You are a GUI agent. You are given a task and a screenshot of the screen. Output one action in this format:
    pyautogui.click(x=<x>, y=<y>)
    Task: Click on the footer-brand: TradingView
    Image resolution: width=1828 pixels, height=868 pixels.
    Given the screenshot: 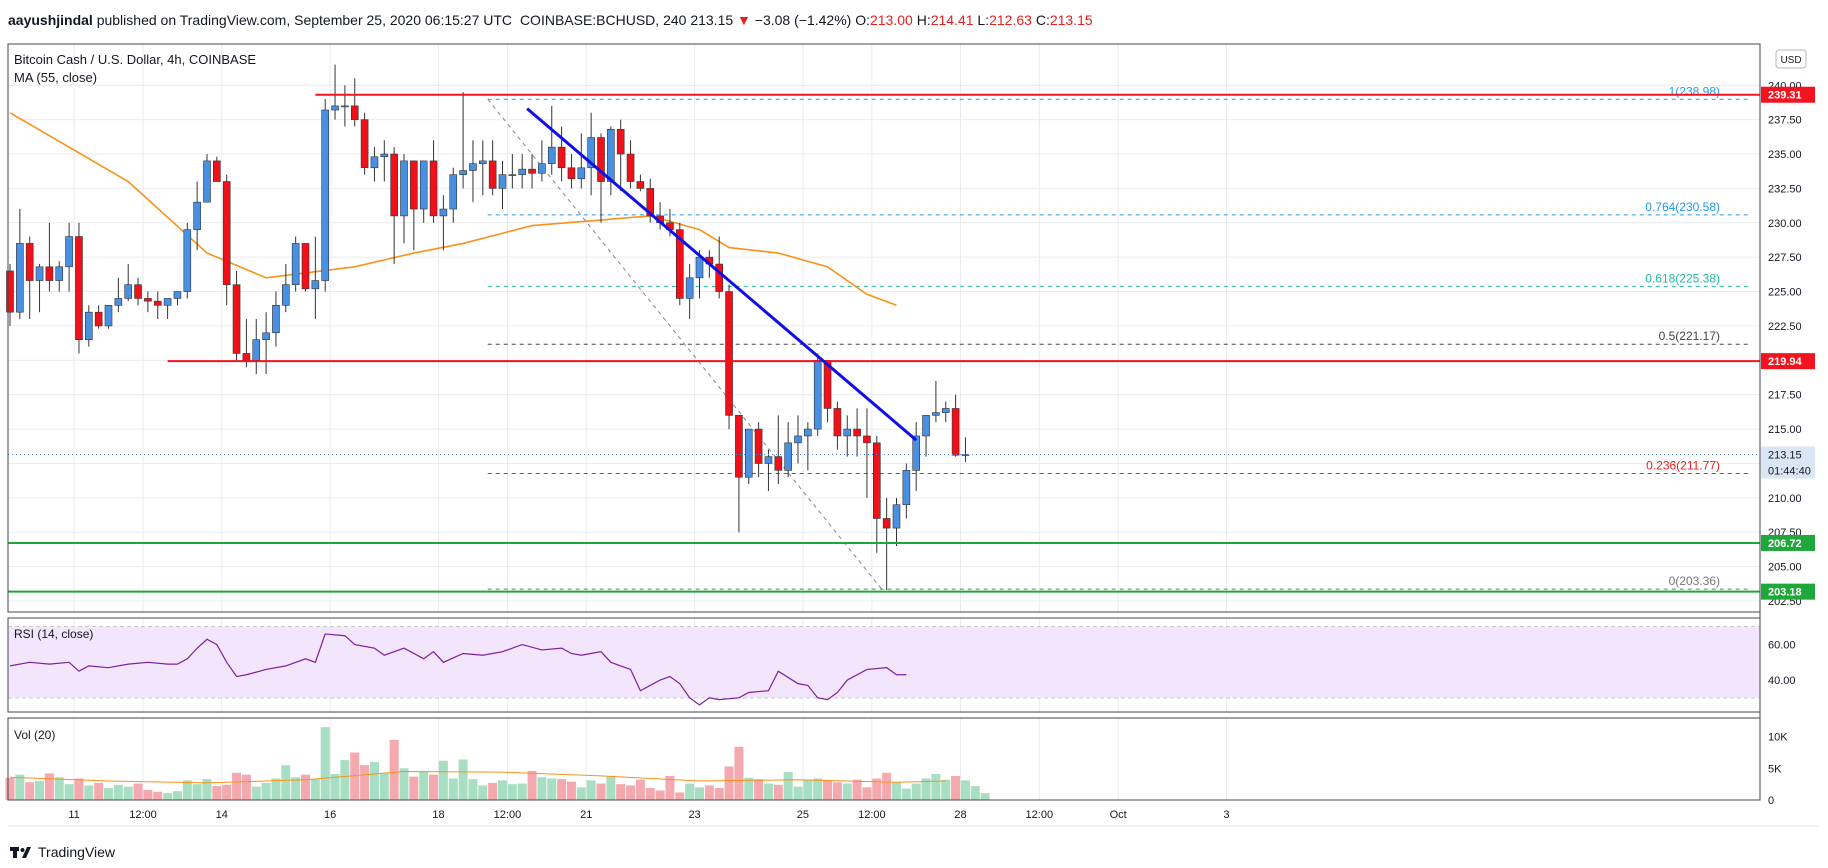 What is the action you would take?
    pyautogui.click(x=62, y=852)
    